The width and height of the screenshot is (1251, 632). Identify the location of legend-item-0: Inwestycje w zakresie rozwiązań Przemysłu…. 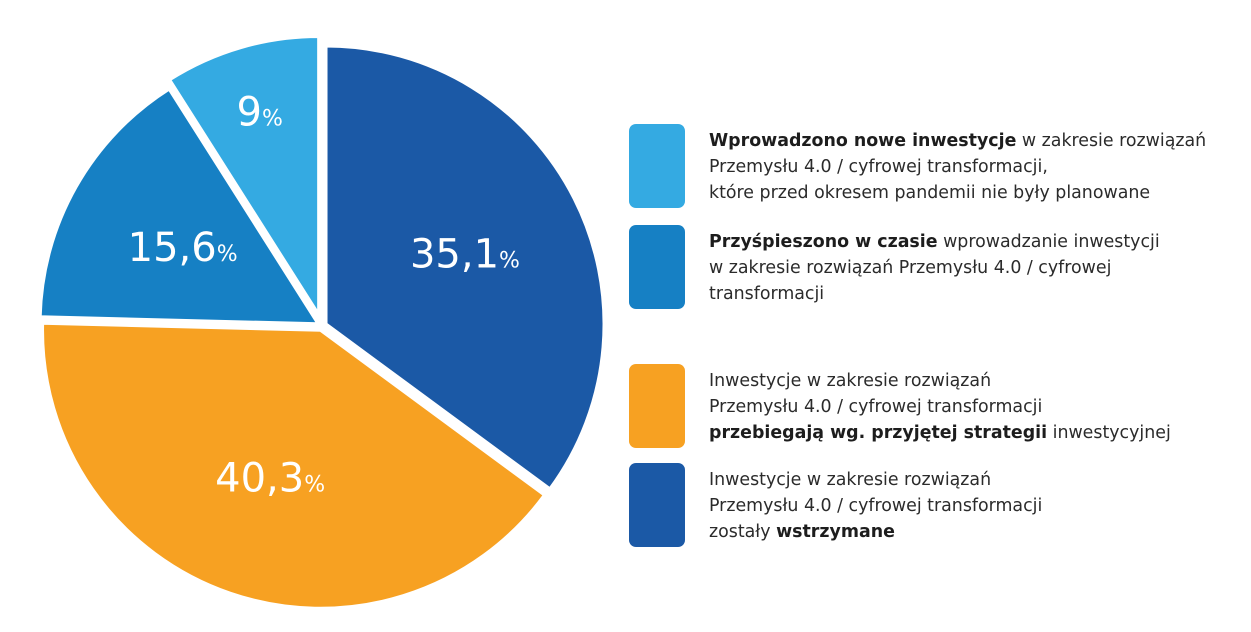
(934, 506).